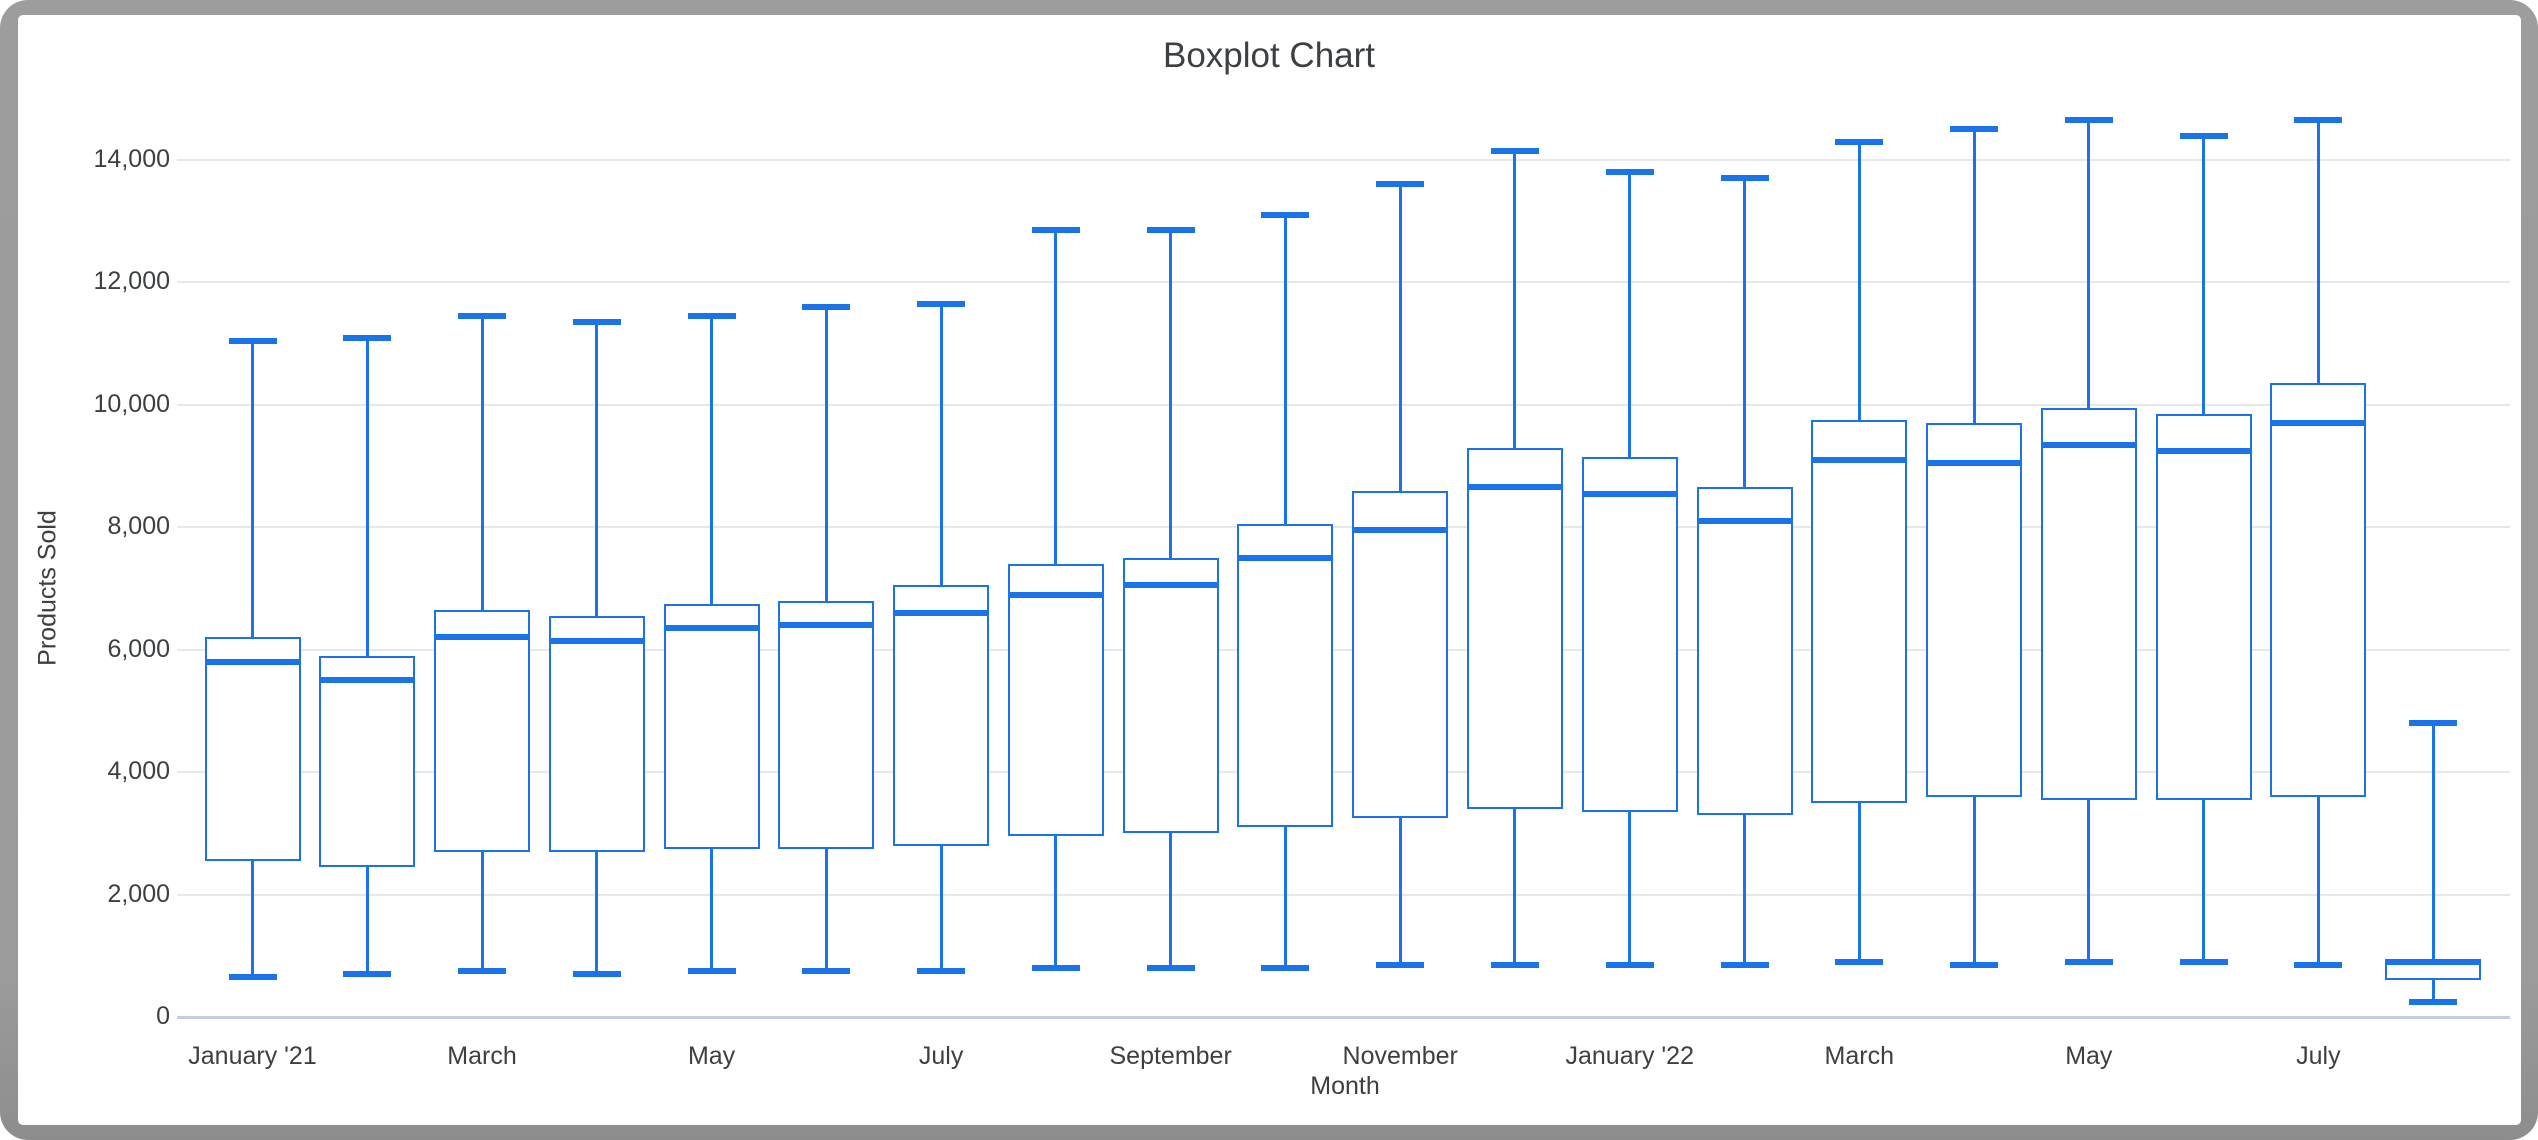  What do you see at coordinates (941, 1056) in the screenshot?
I see `x-tick-label: July` at bounding box center [941, 1056].